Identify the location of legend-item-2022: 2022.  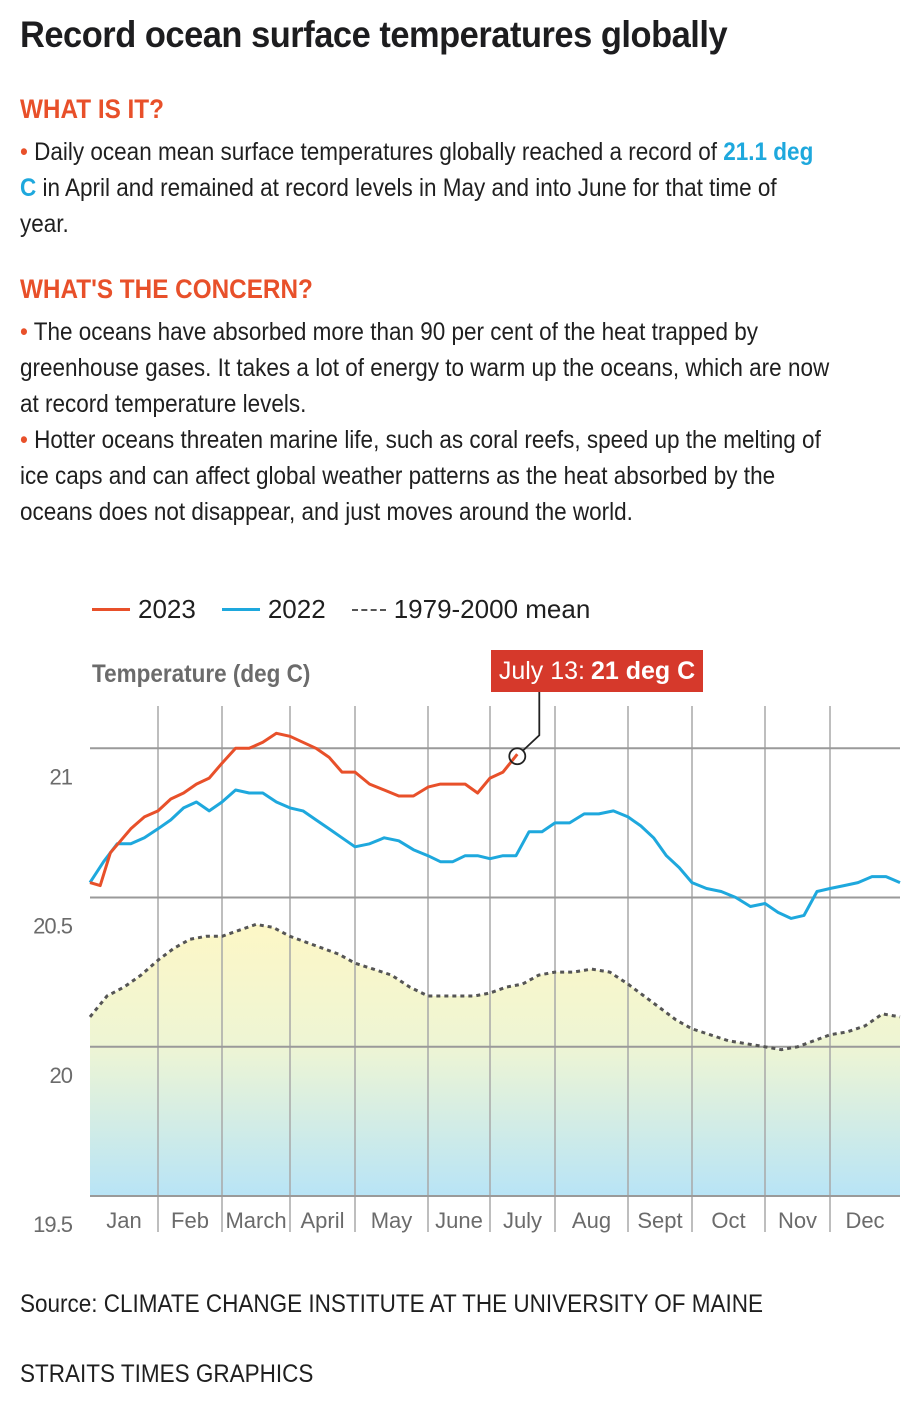
(273, 609).